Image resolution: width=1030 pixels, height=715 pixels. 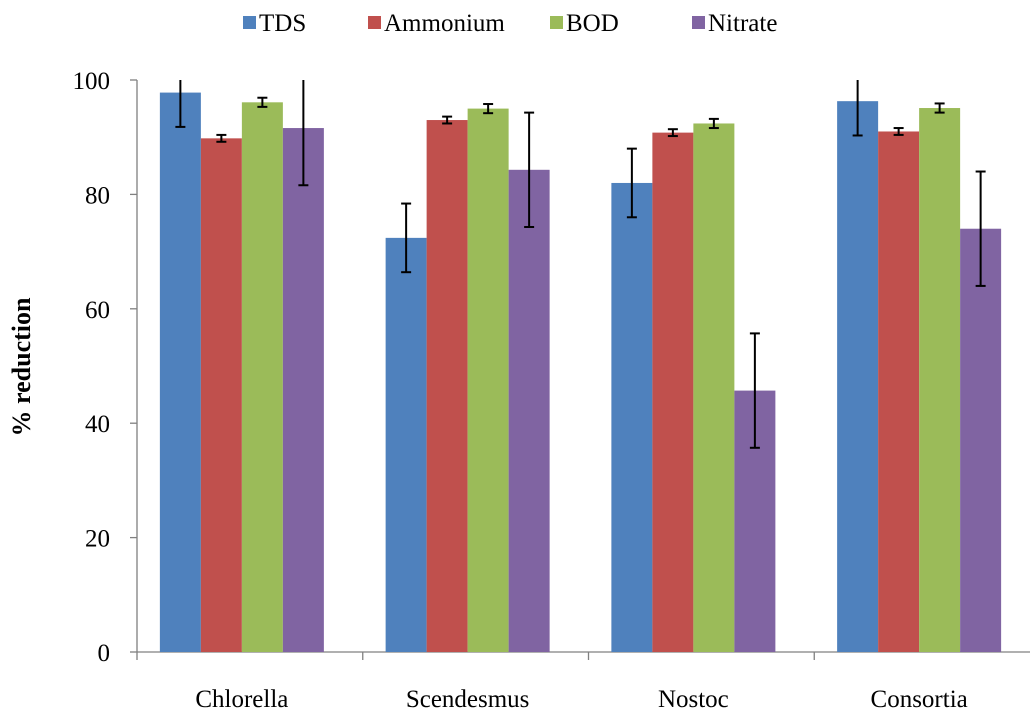 I want to click on y-tick-label: 100, so click(x=92, y=81).